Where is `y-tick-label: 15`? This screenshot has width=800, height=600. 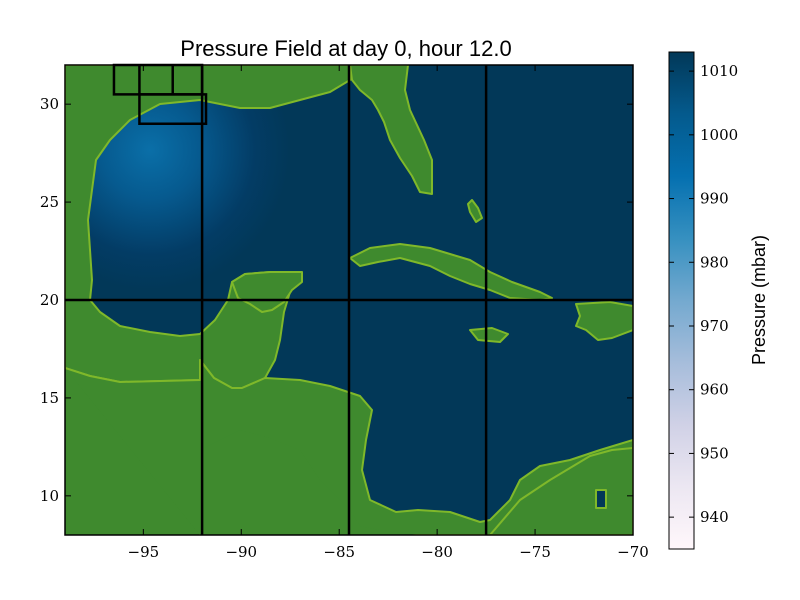 y-tick-label: 15 is located at coordinates (49, 398).